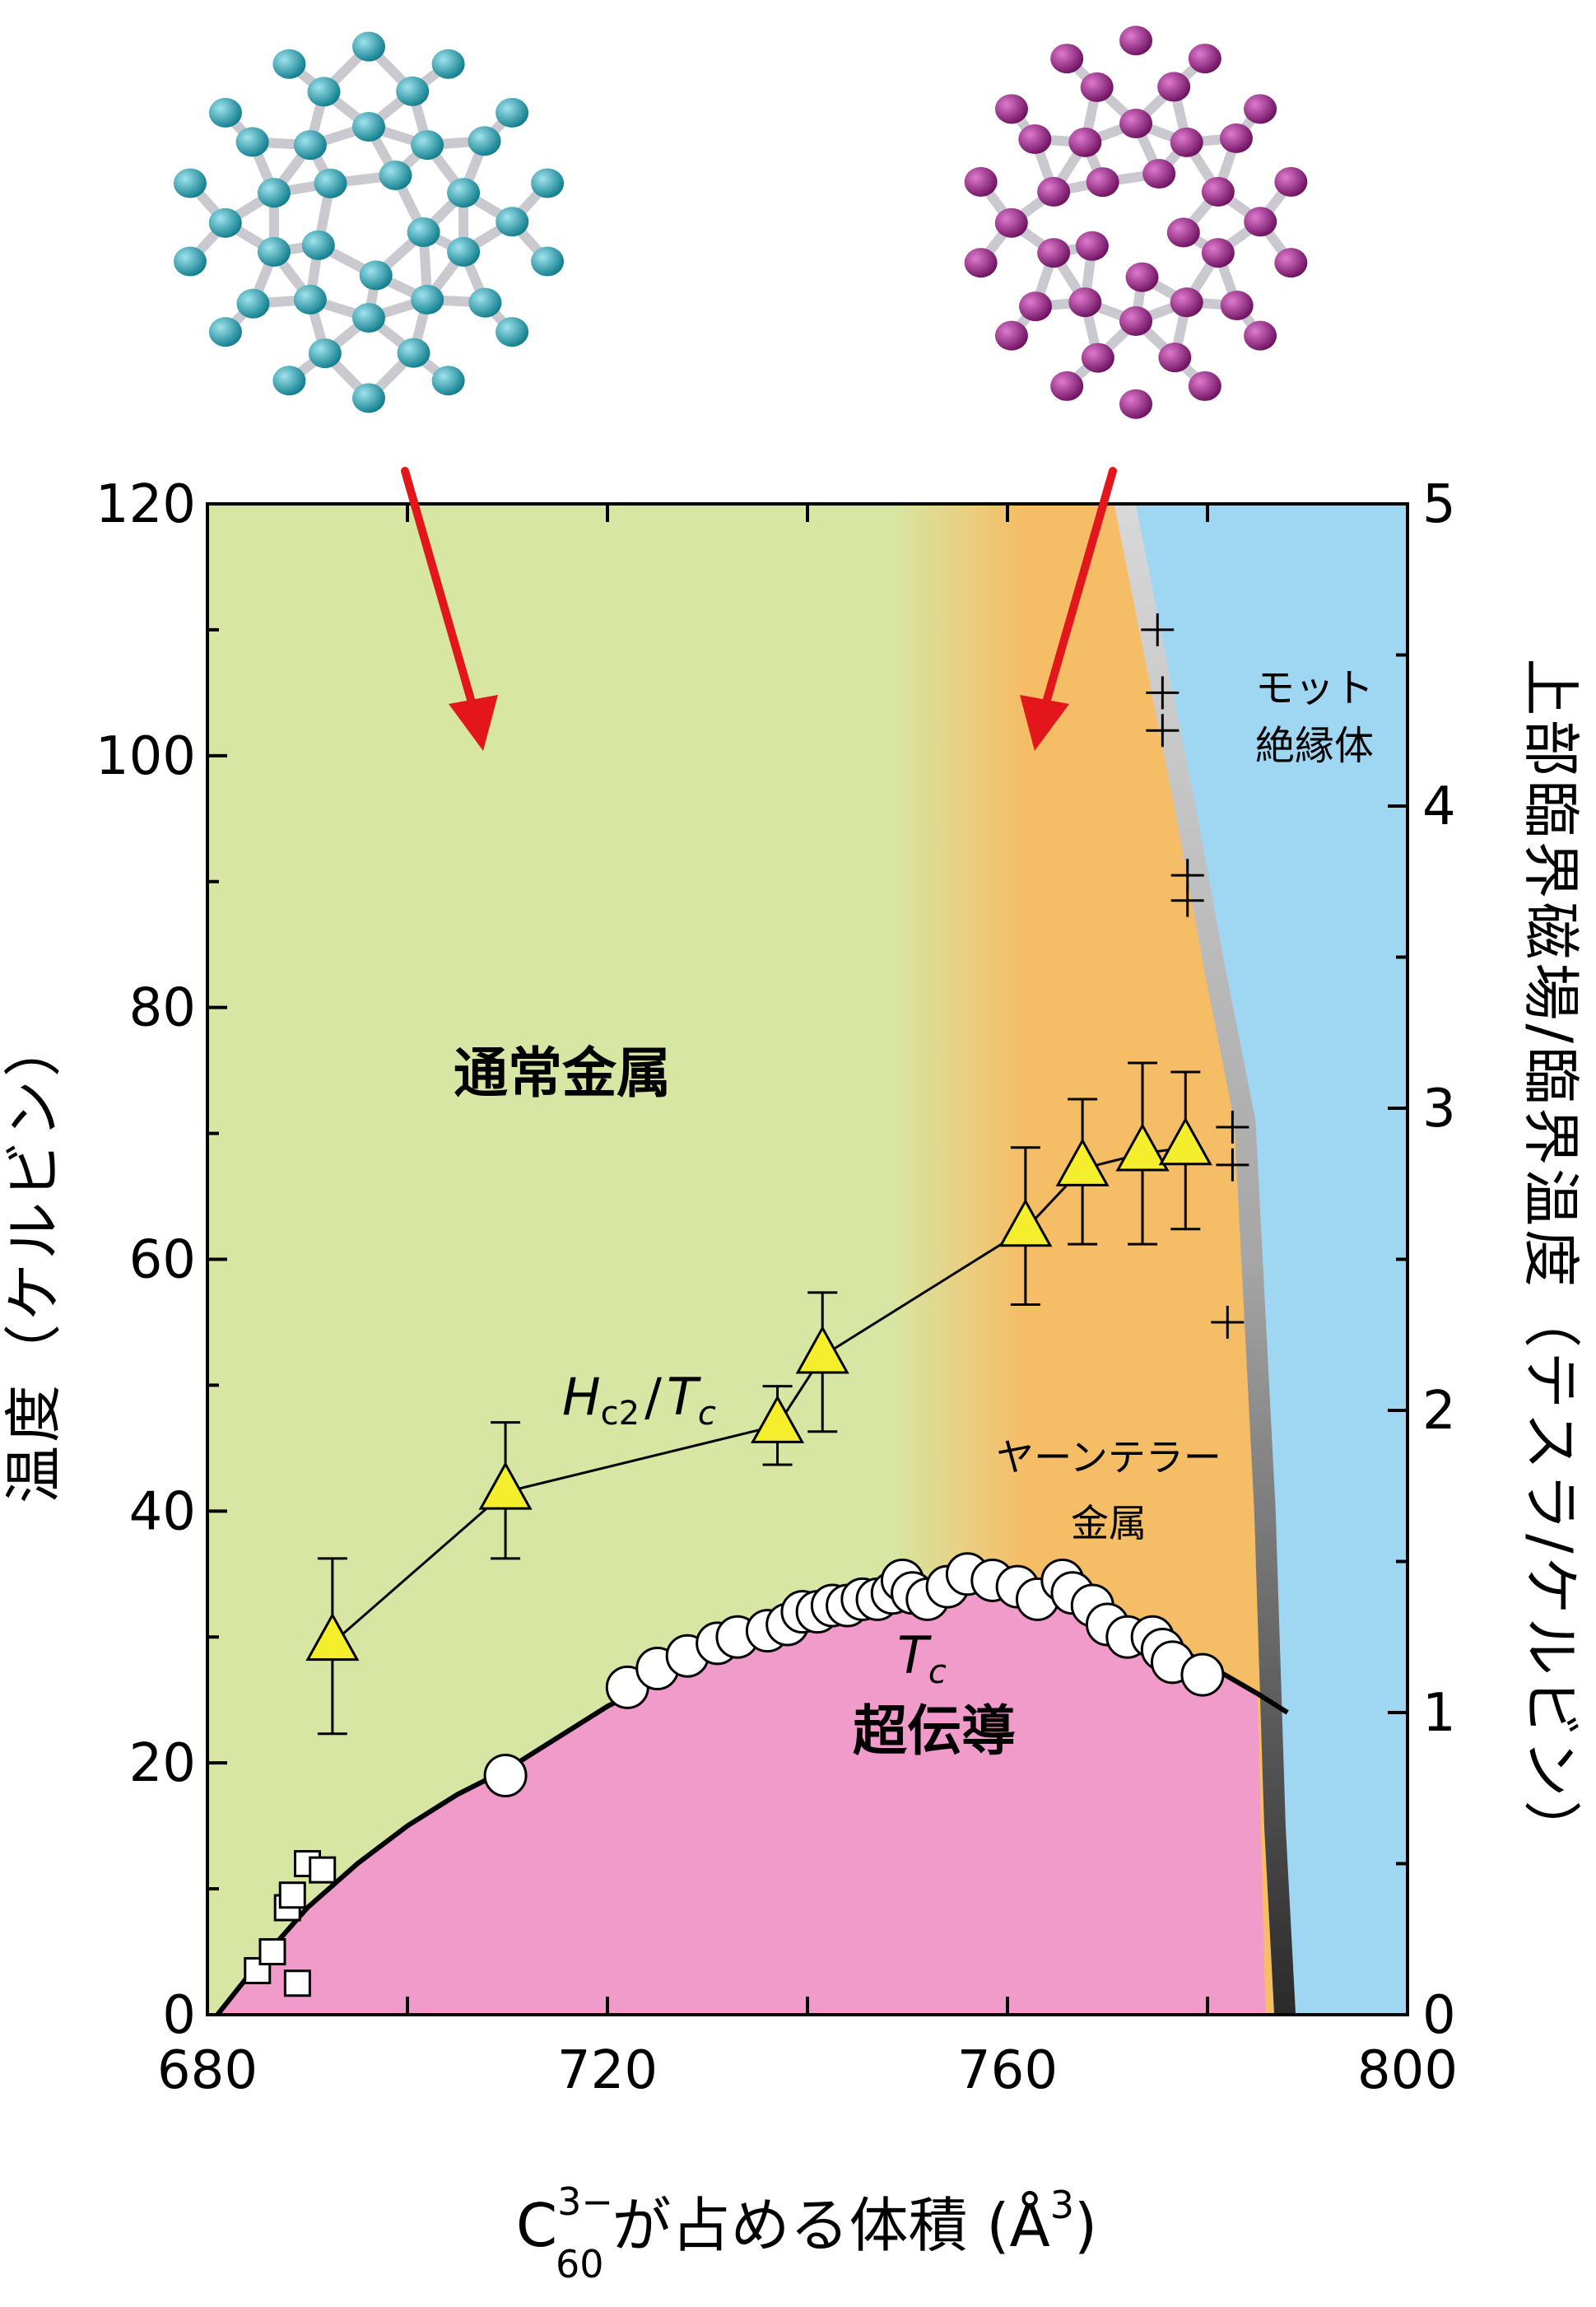 This screenshot has width=1596, height=2307. Describe the element at coordinates (1550, 1259) in the screenshot. I see `y2-axis-title: 上部臨界磁場/臨界温度（テスラ/ケルビン）` at that location.